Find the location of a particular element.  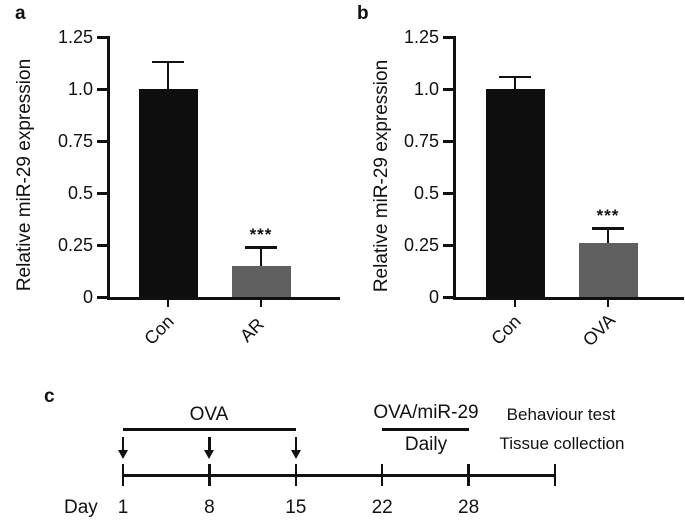

day-tick-label: 15 is located at coordinates (296, 507).